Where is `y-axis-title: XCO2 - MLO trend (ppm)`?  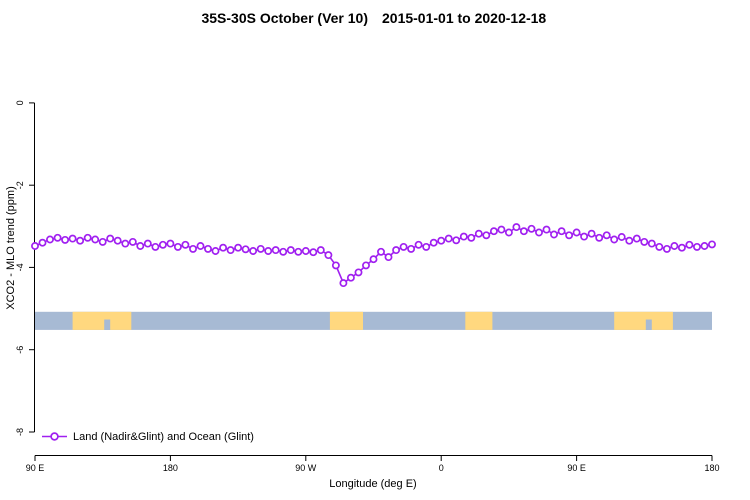 y-axis-title: XCO2 - MLO trend (ppm) is located at coordinates (11, 247).